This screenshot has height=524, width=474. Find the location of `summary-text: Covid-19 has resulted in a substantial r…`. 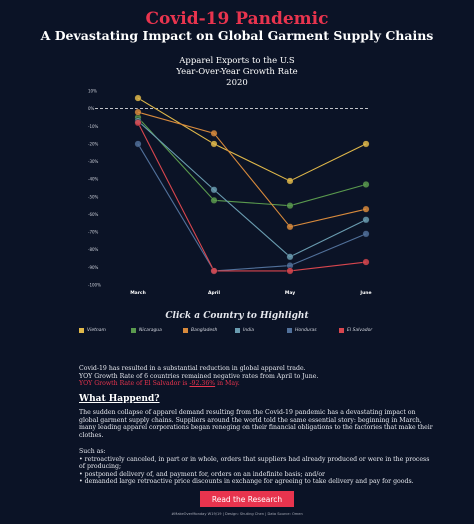

summary-text: Covid-19 has resulted in a substantial r… is located at coordinates (256, 376).